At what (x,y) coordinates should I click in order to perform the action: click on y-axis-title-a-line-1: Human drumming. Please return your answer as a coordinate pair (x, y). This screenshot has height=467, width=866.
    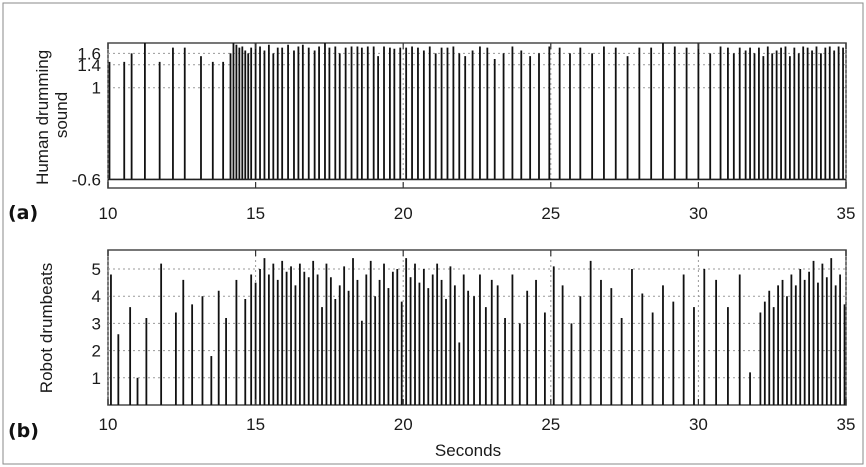
    Looking at the image, I should click on (42, 117).